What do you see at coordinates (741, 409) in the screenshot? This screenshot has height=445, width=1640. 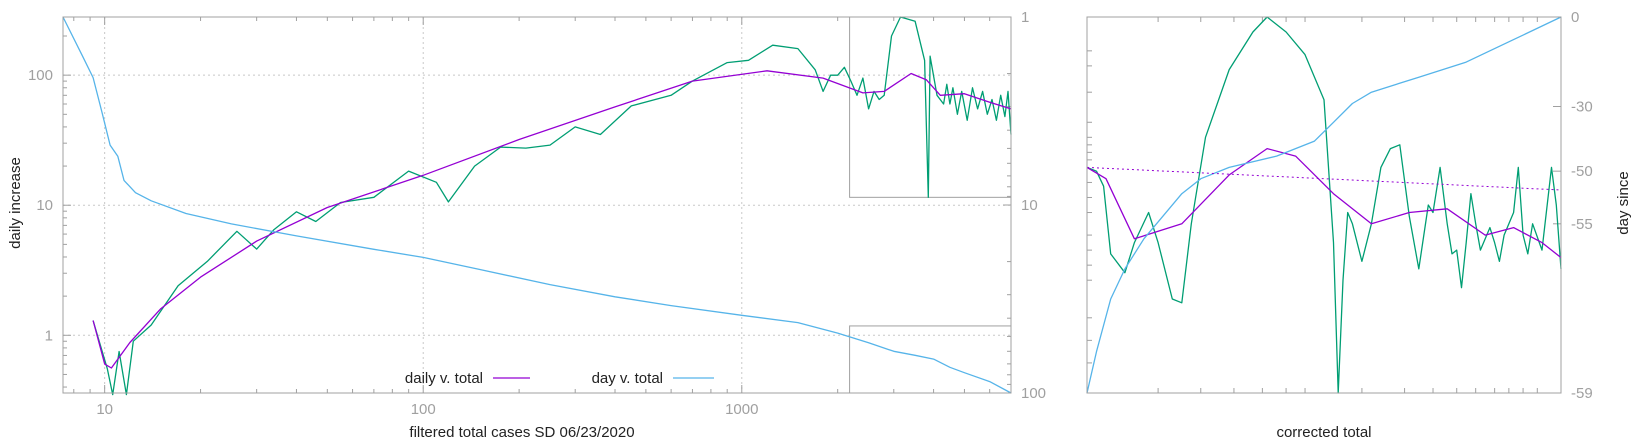 I see `x-tick-label: 1000` at bounding box center [741, 409].